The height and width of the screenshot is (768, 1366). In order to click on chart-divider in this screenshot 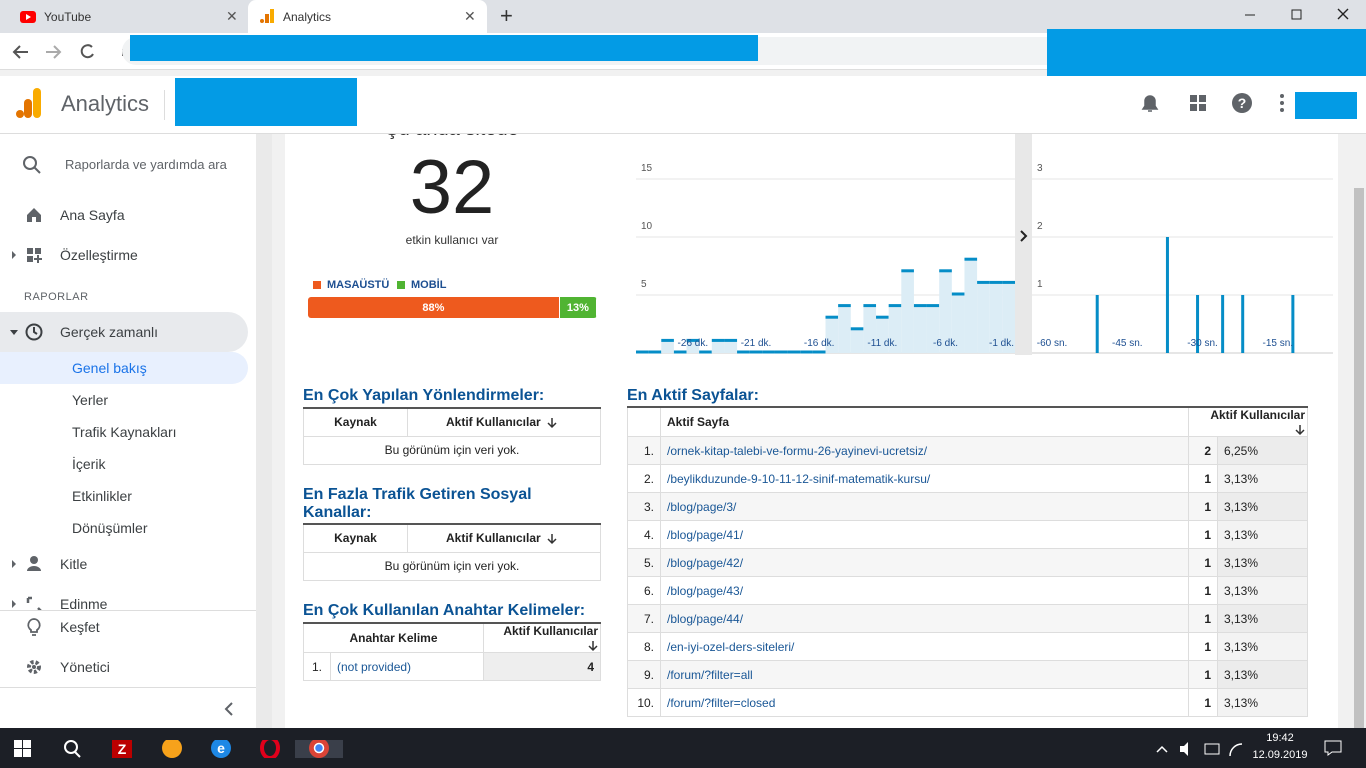, I will do `click(1023, 244)`.